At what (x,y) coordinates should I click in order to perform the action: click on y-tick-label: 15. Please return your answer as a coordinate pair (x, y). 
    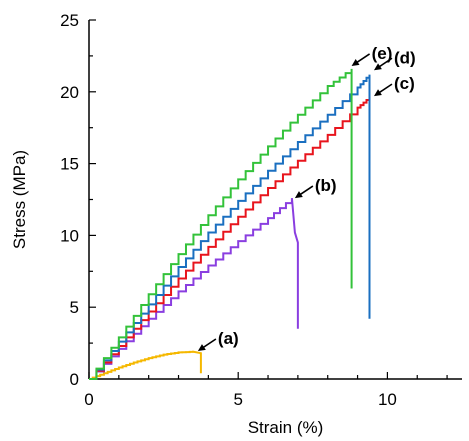
    Looking at the image, I should click on (69, 164).